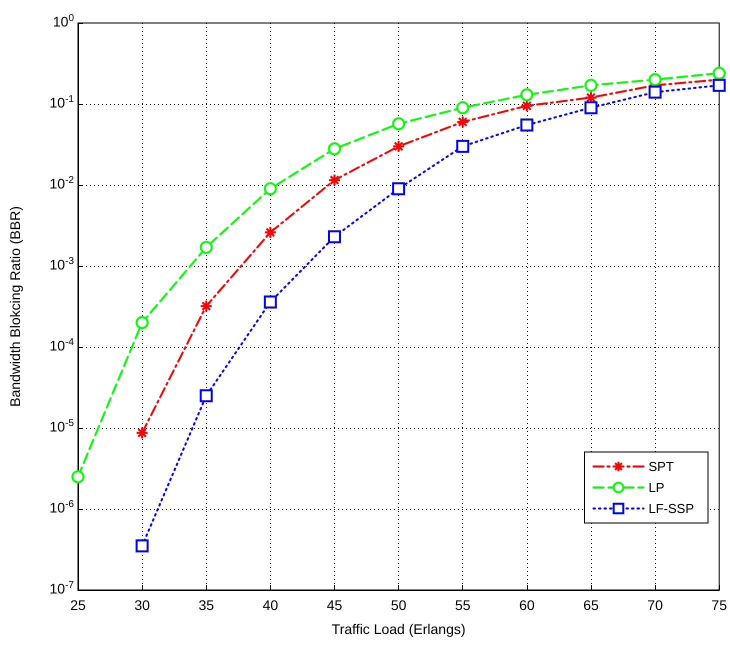 The height and width of the screenshot is (648, 730). I want to click on y-tick-label: 10$^{-4}$, so click(62, 346).